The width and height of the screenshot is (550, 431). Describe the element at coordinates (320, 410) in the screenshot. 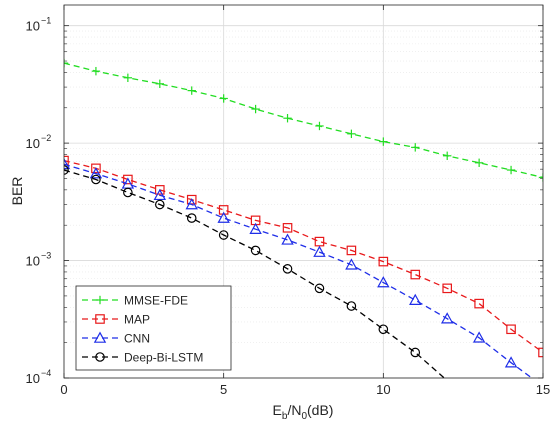

I see `x-label-unit: (dB)` at that location.